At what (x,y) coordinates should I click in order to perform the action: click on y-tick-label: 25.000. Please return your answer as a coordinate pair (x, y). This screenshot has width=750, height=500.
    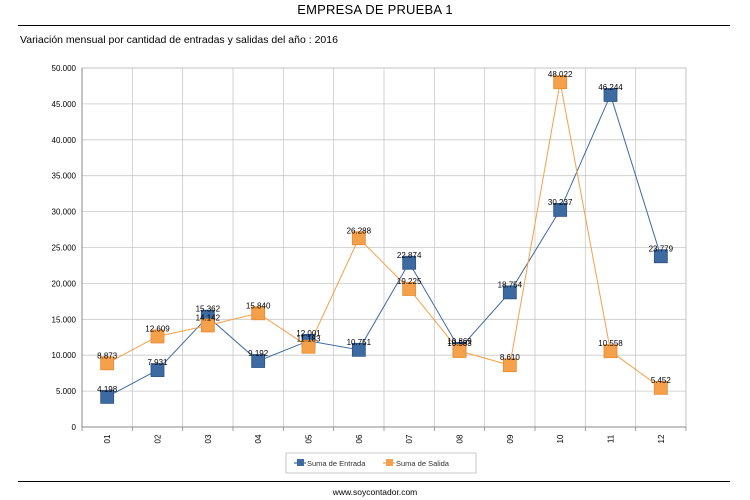
    Looking at the image, I should click on (64, 248).